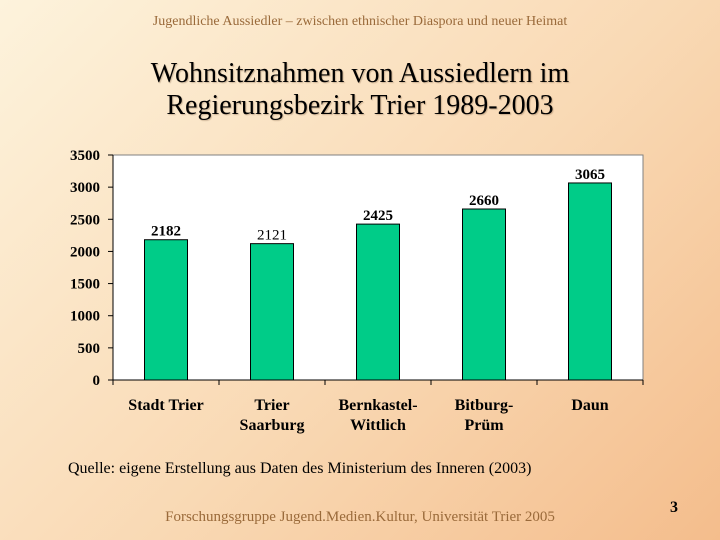 Image resolution: width=720 pixels, height=540 pixels. I want to click on title-line-1: Wohnsitznahmen von Aussiedlern im, so click(360, 73).